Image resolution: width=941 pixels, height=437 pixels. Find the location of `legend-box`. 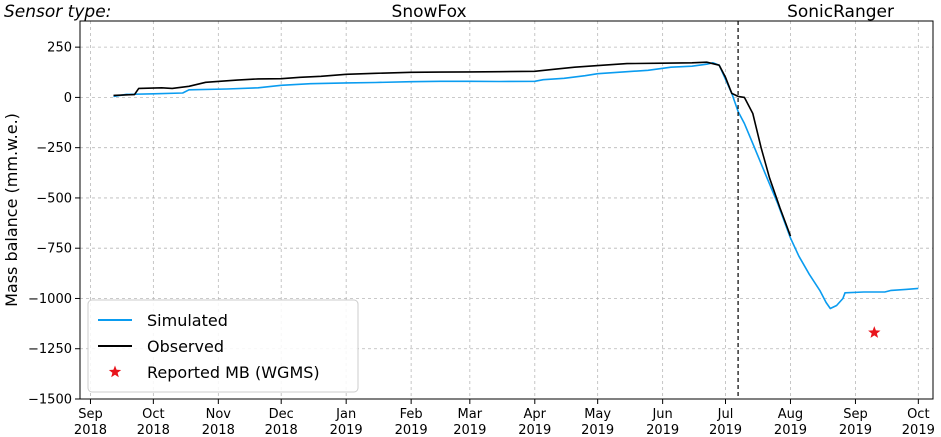

legend-box is located at coordinates (223, 346).